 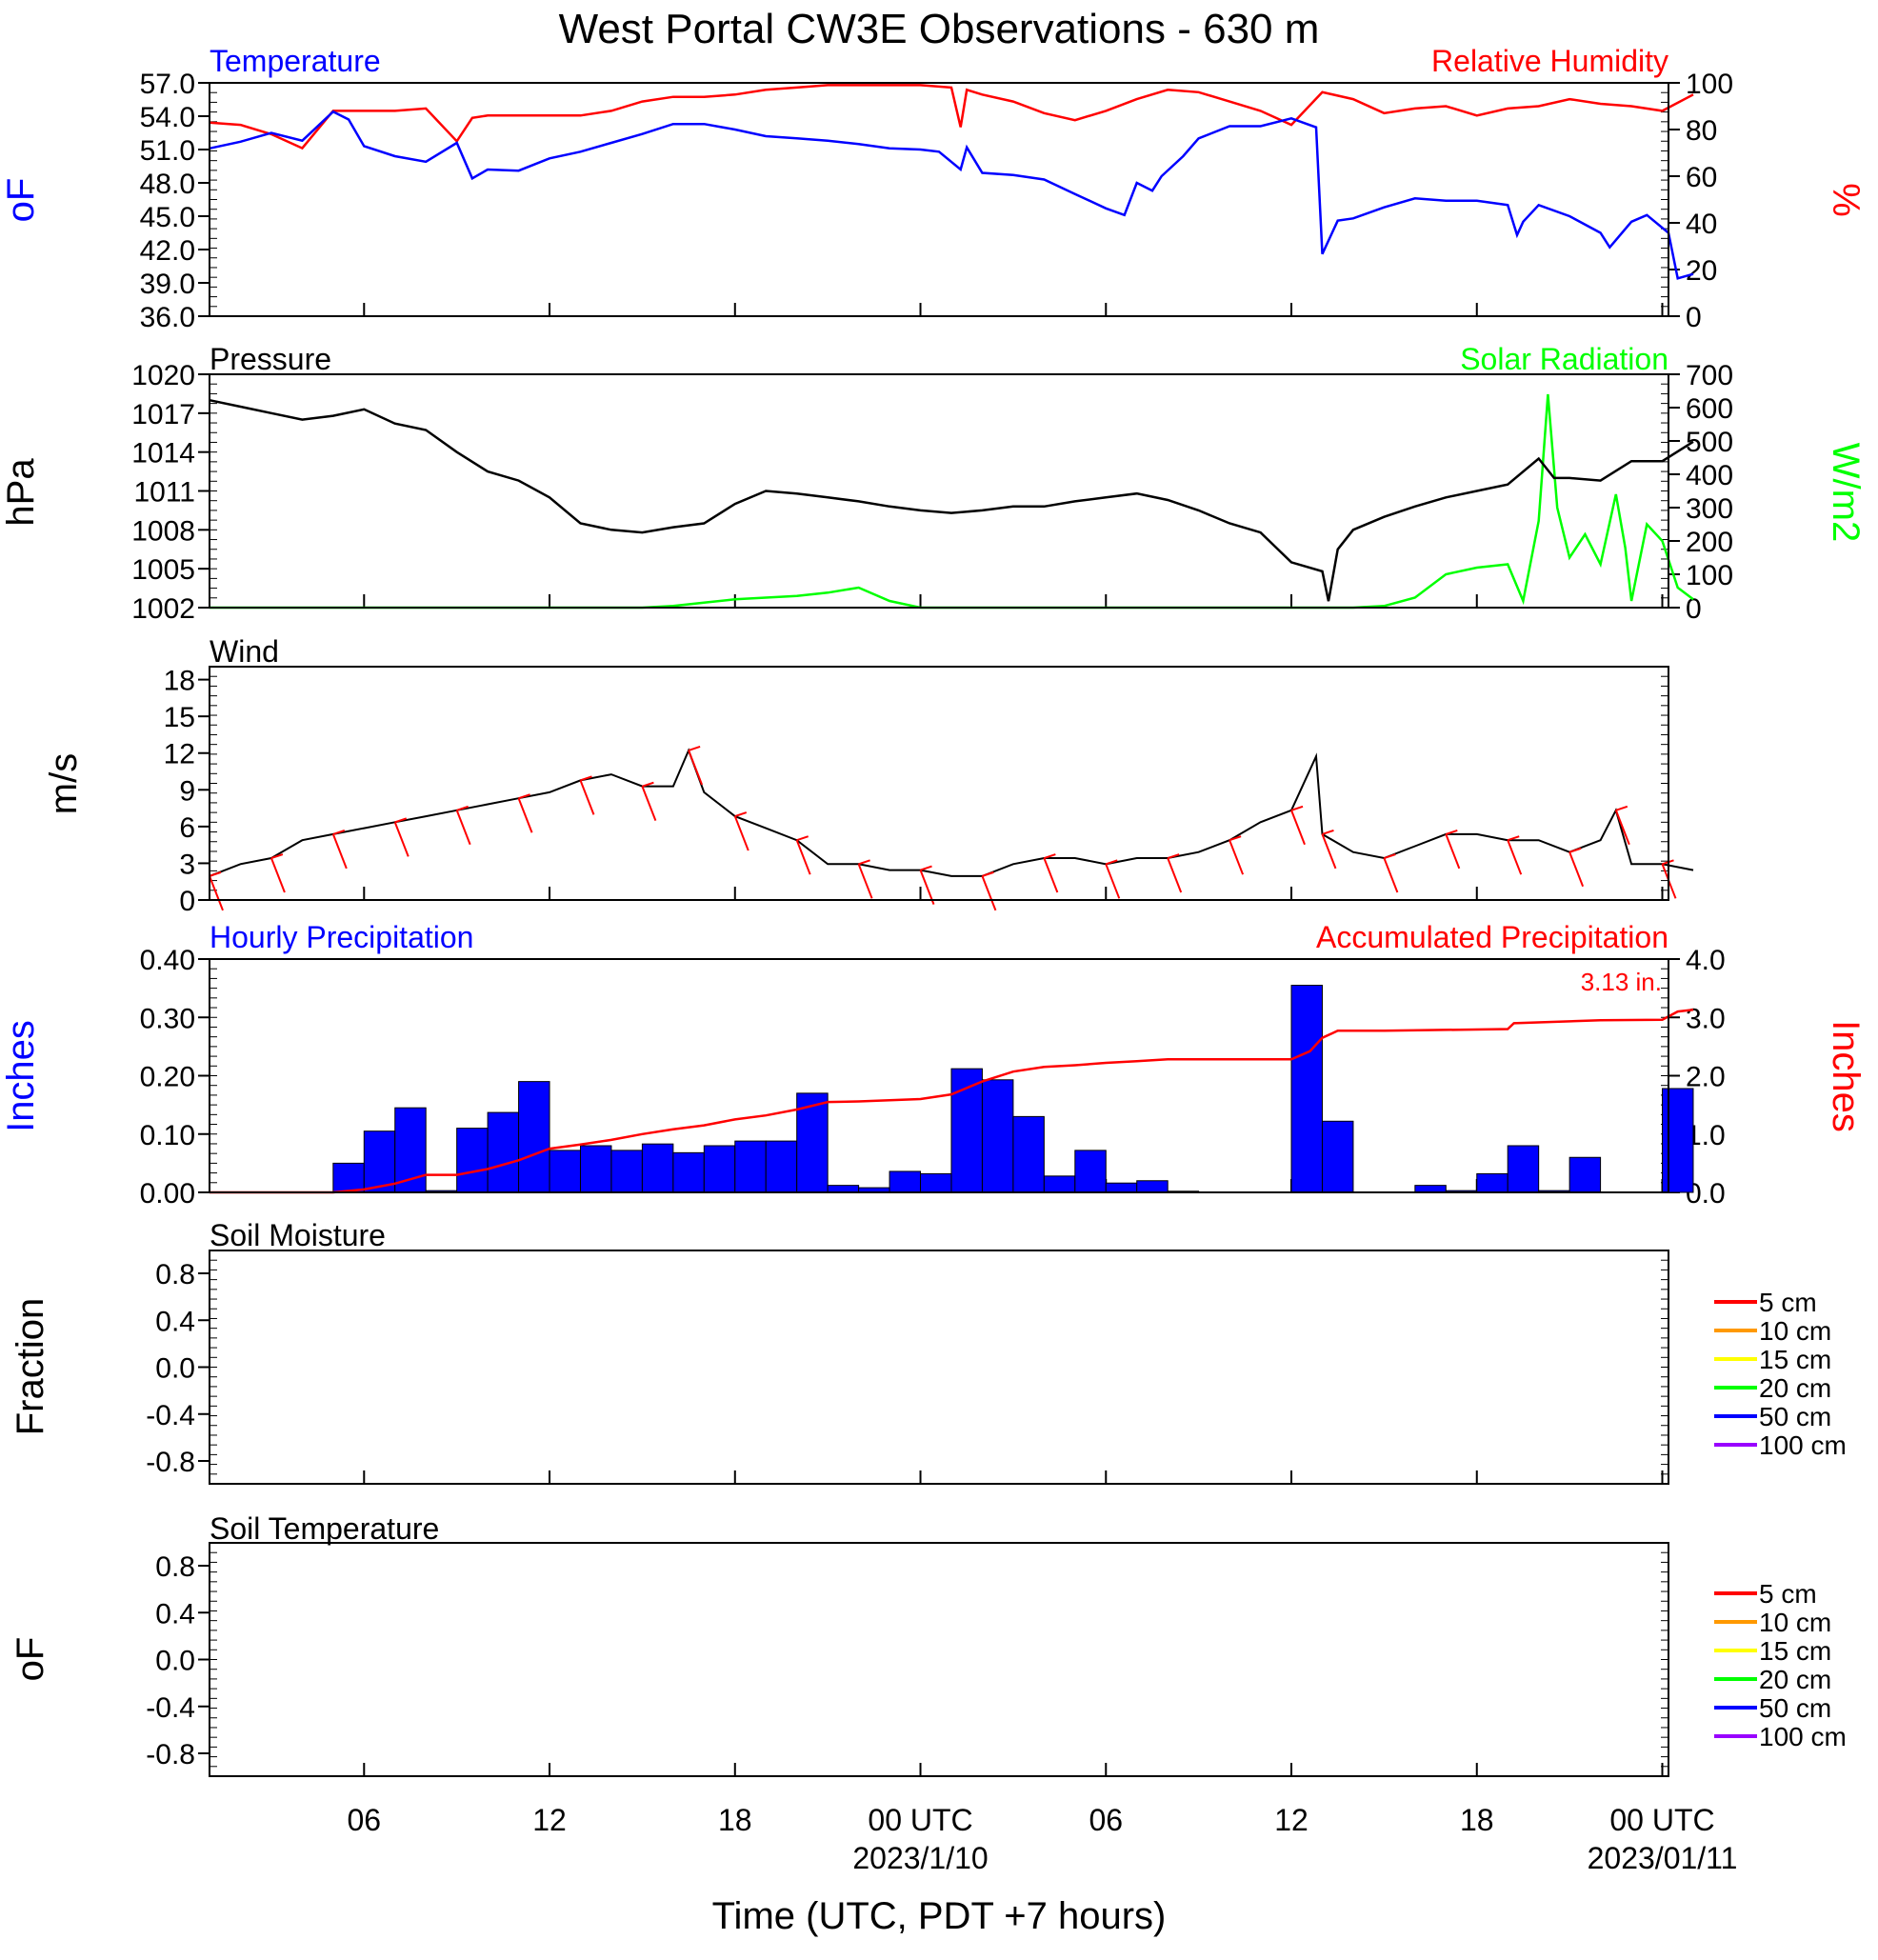 What do you see at coordinates (1709, 475) in the screenshot?
I see `solar-tick: 400` at bounding box center [1709, 475].